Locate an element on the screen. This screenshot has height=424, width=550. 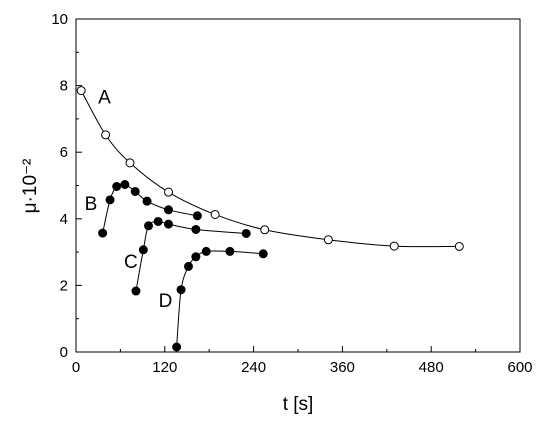
y-tick-label: 2 is located at coordinates (64, 285).